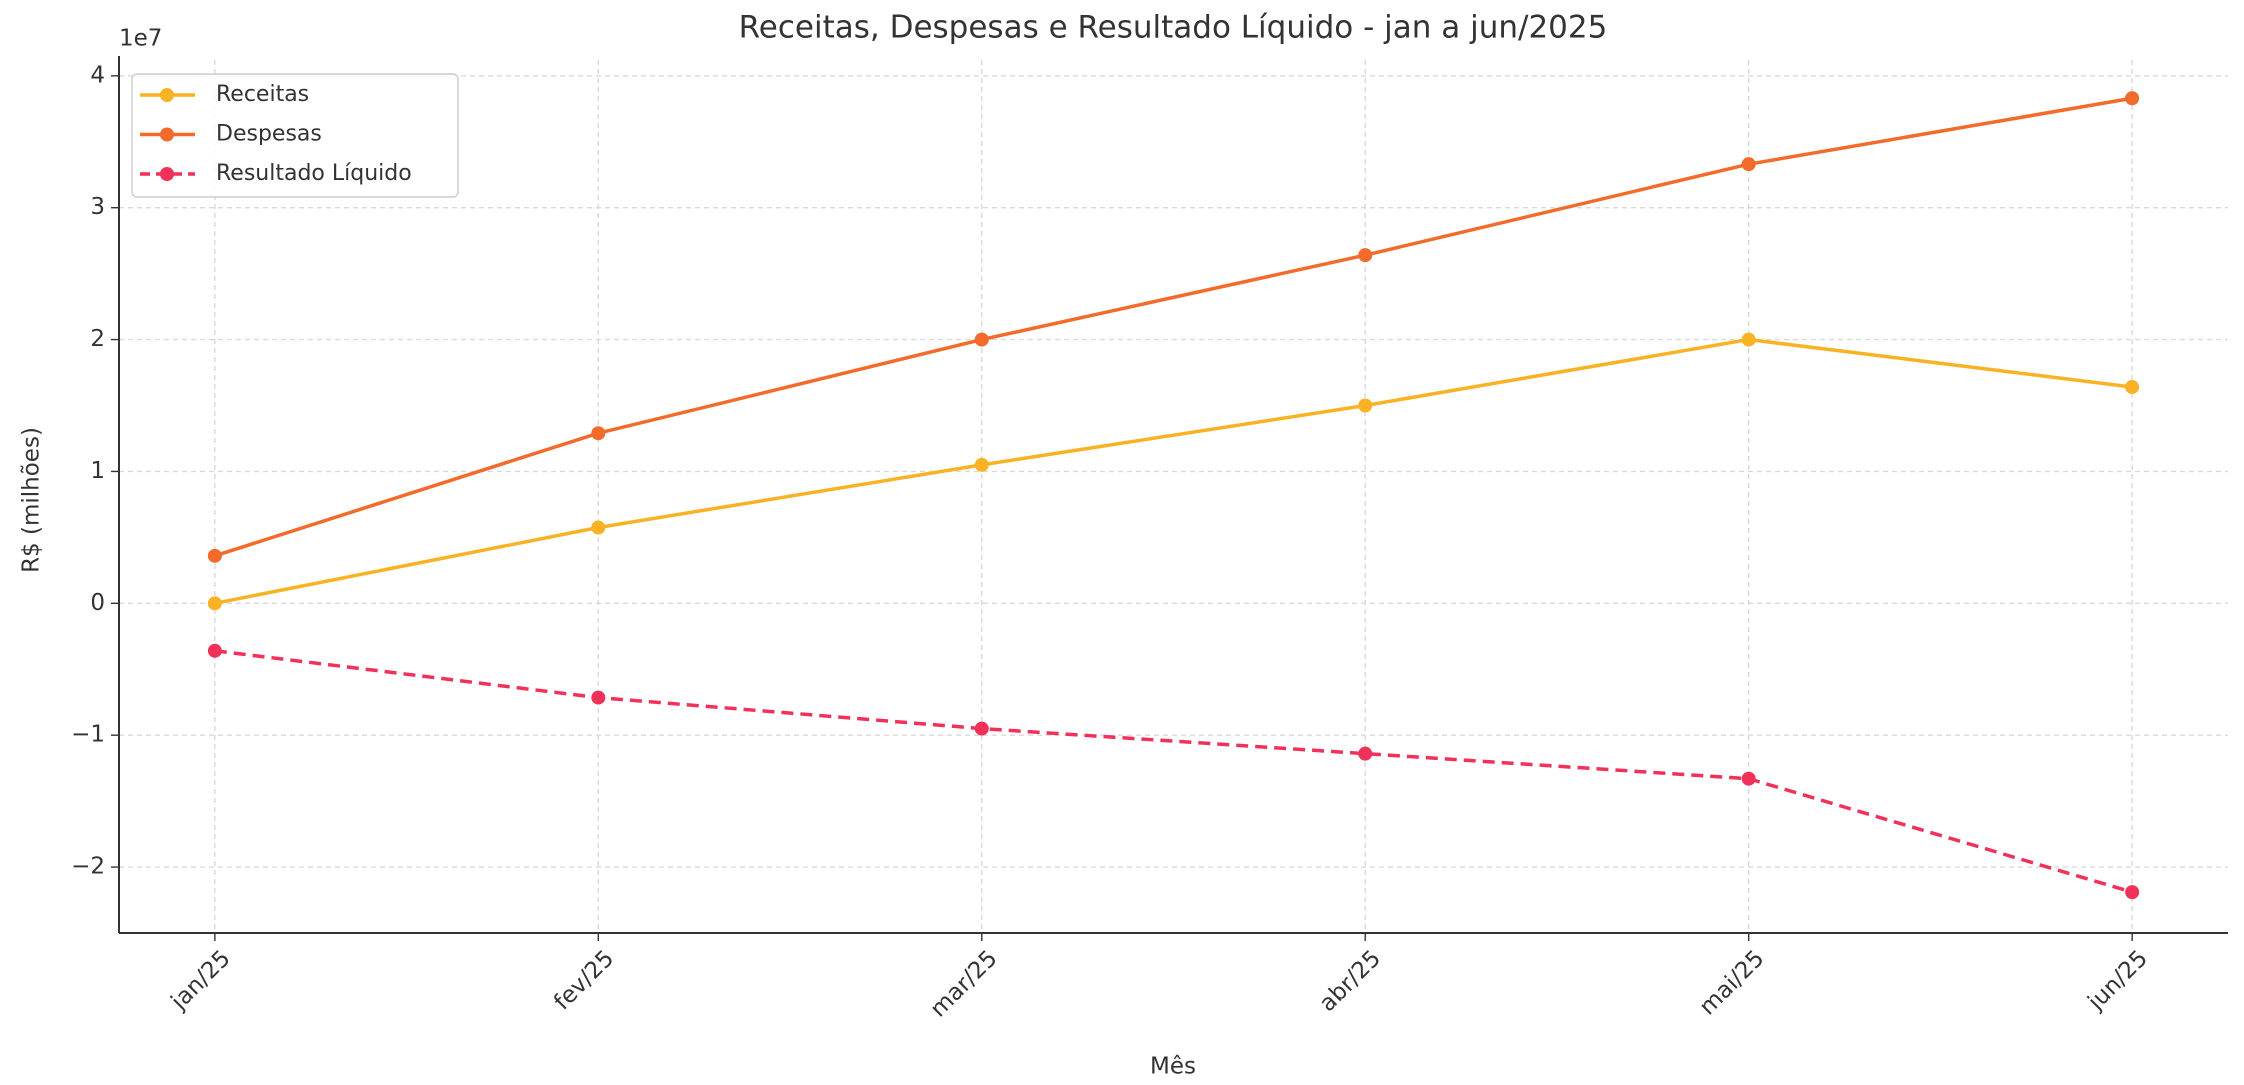  Describe the element at coordinates (140, 39) in the screenshot. I see `y-offset-label: 1e7` at that location.